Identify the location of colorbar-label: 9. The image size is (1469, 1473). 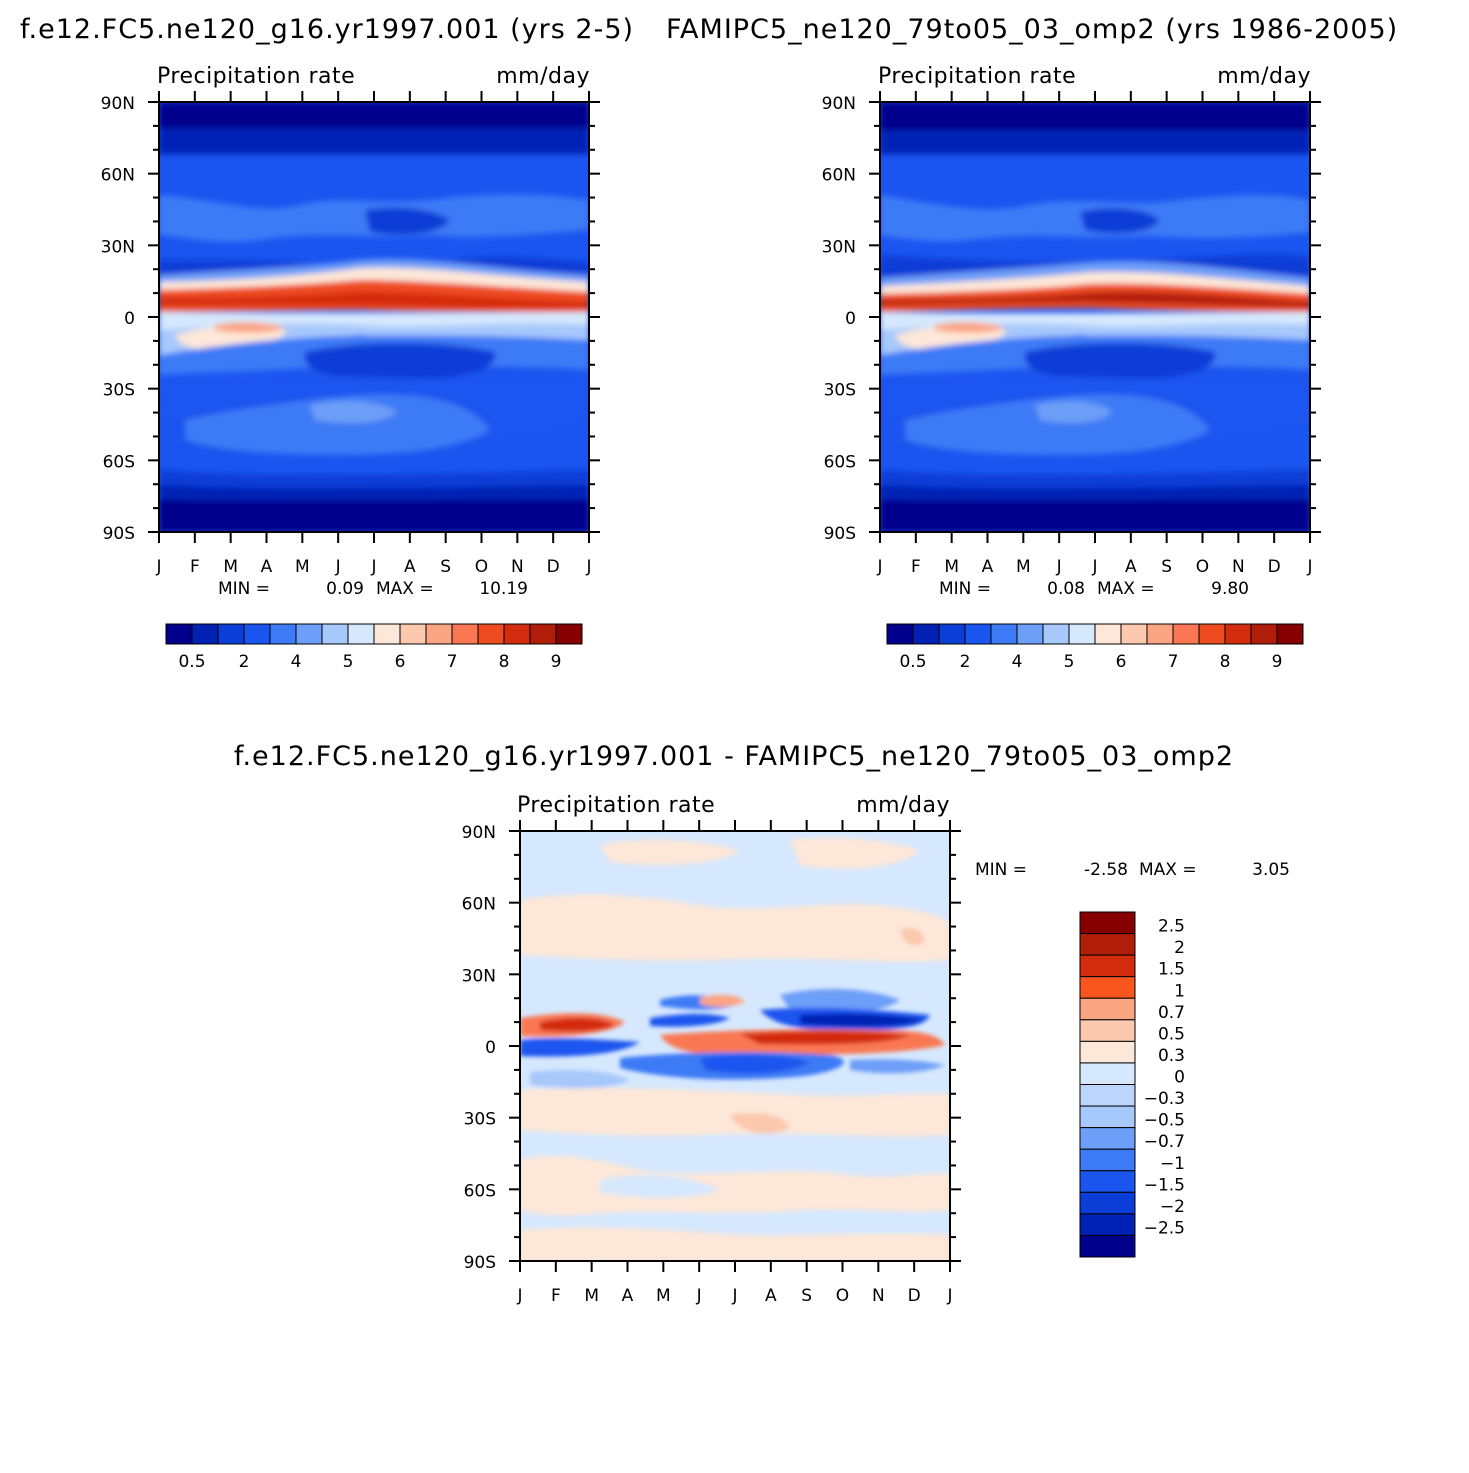
(556, 662).